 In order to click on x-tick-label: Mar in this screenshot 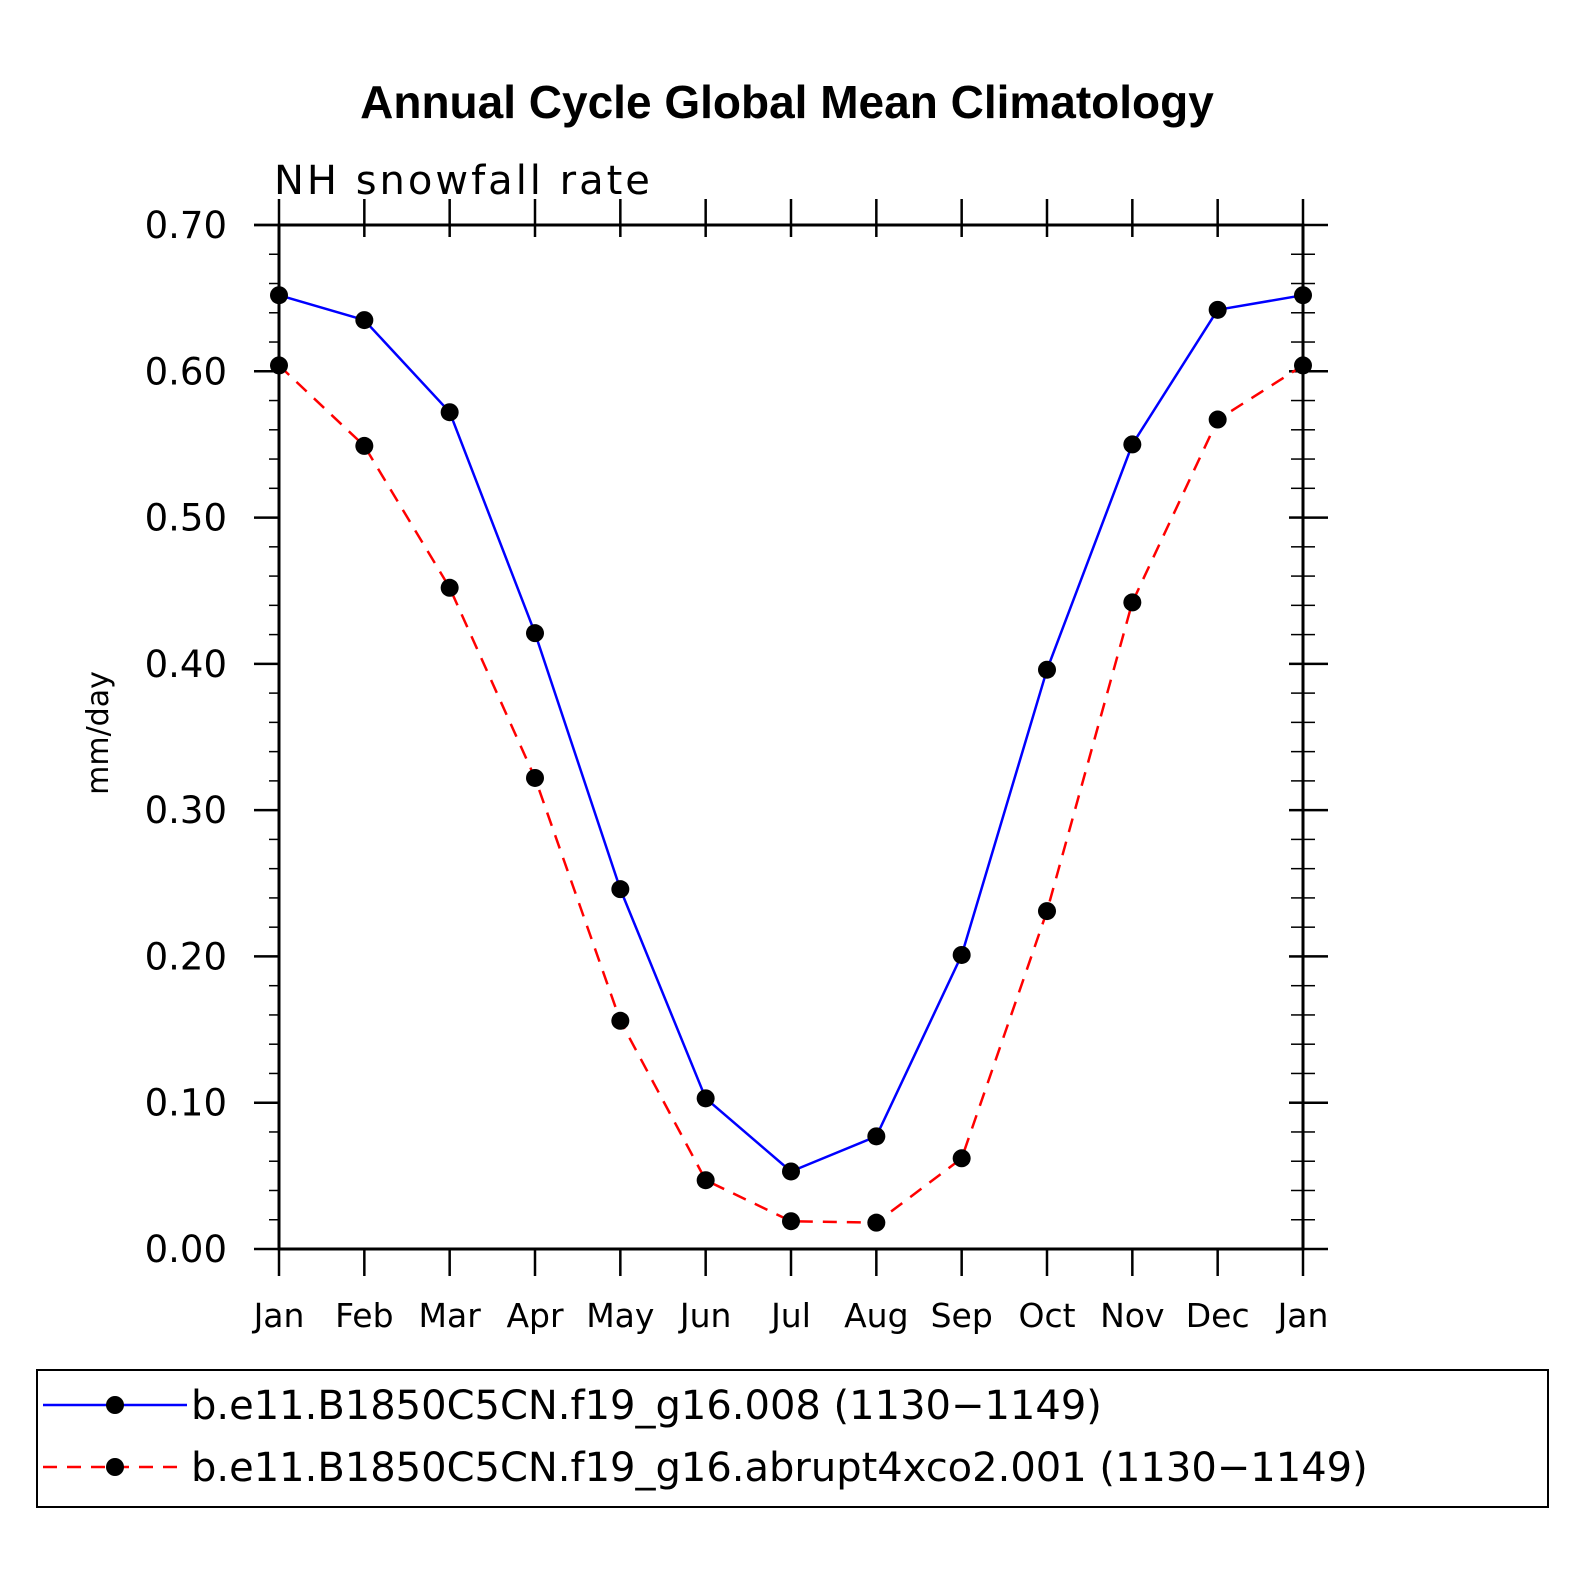, I will do `click(450, 1315)`.